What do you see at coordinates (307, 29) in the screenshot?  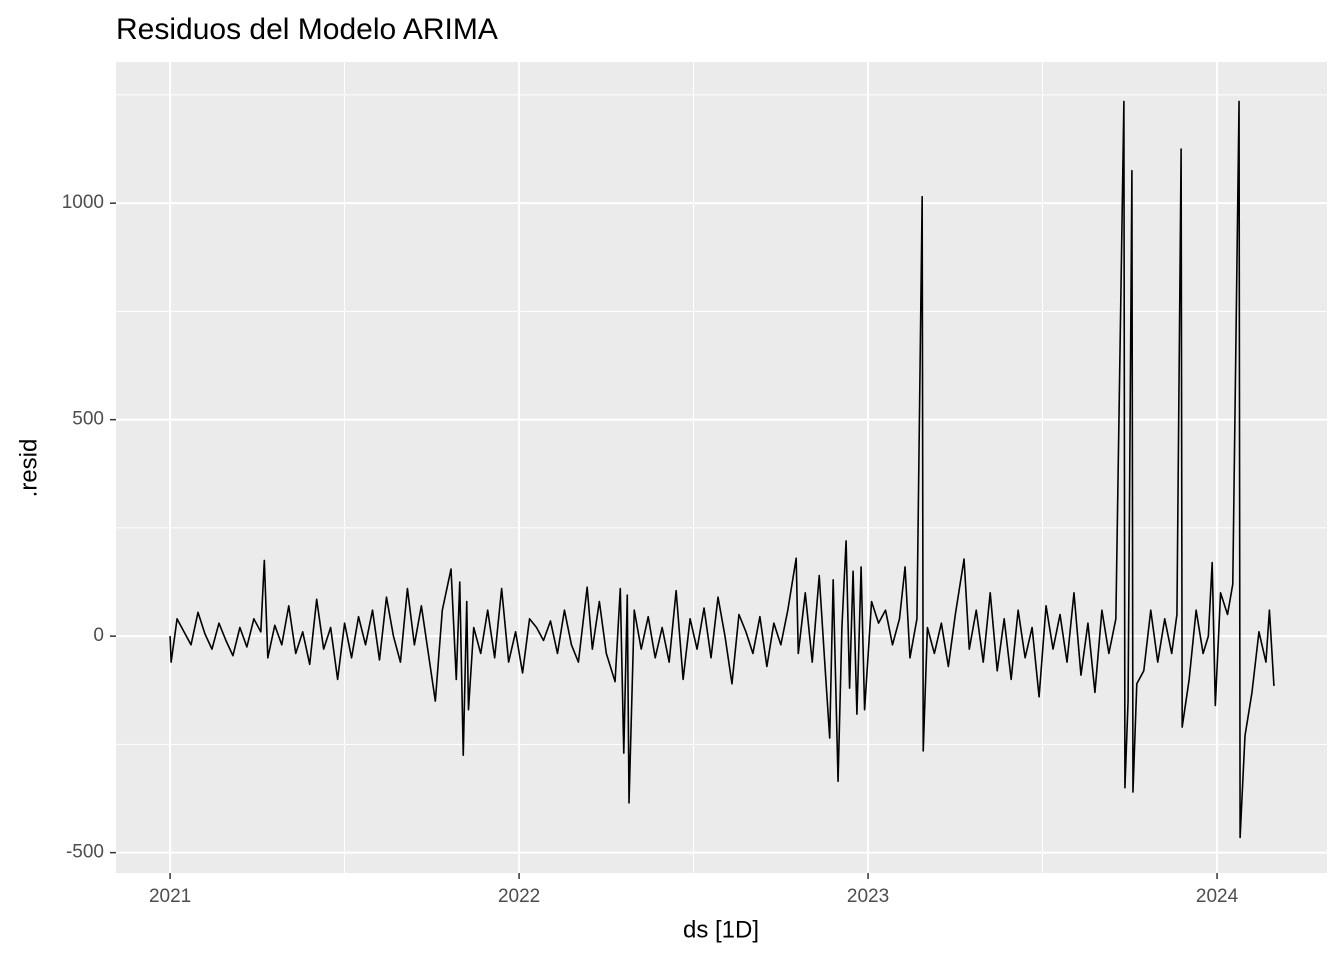 I see `chart-title: Residuos del Modelo ARIMA` at bounding box center [307, 29].